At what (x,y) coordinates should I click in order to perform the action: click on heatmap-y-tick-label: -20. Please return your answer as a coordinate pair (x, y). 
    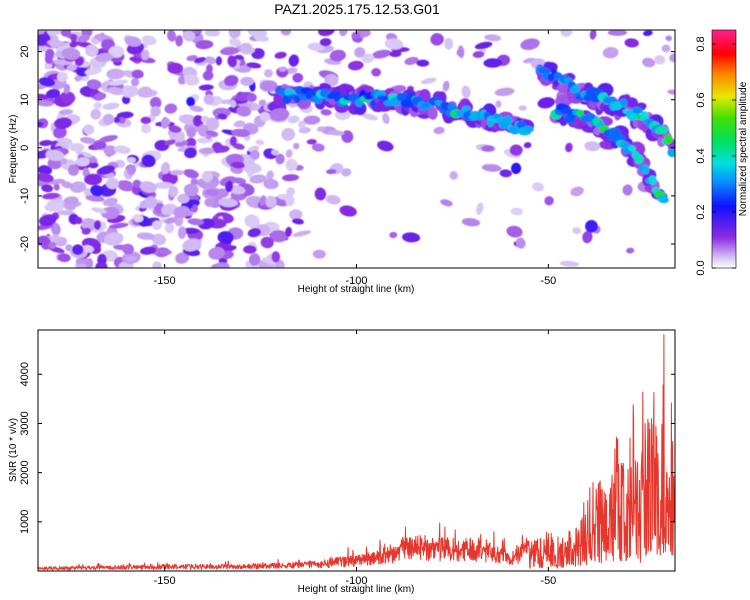
    Looking at the image, I should click on (25, 244).